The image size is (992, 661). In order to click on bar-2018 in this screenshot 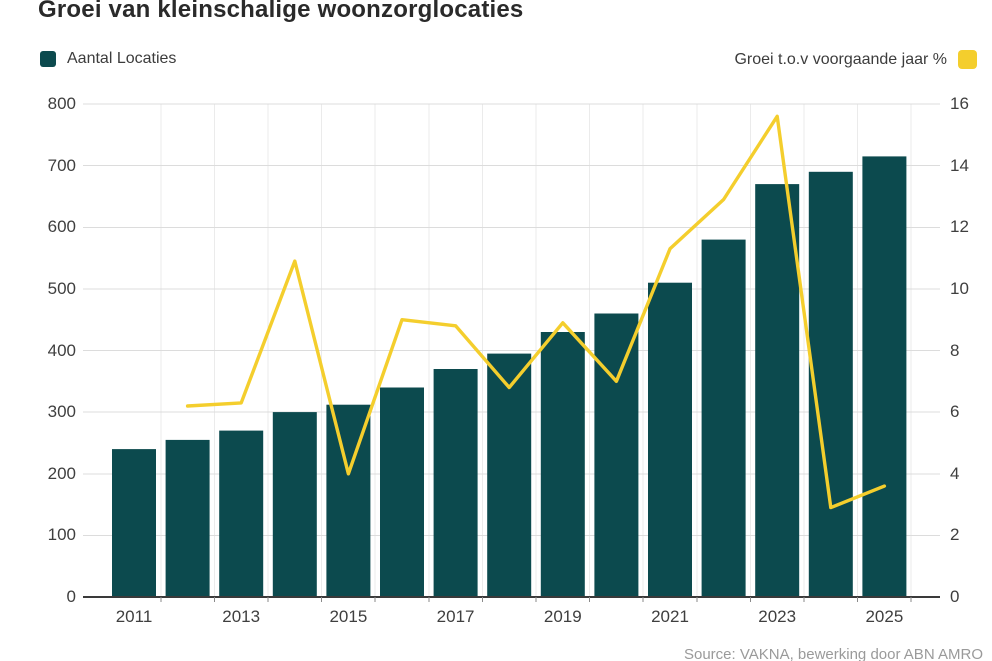, I will do `click(509, 475)`.